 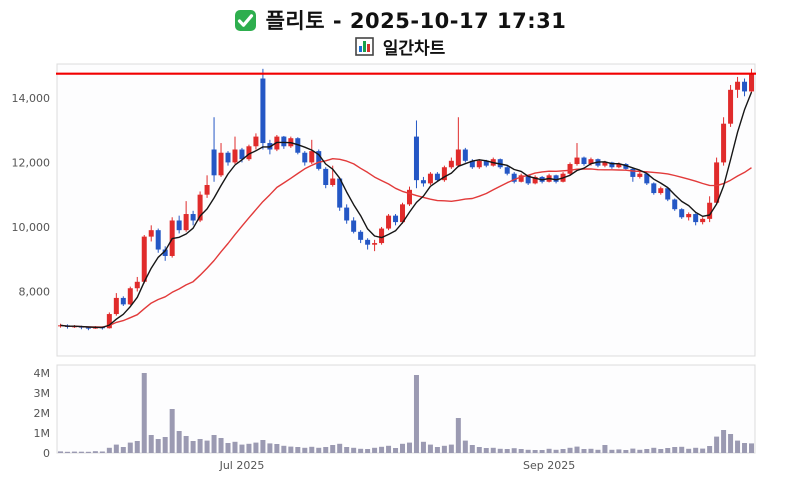 What do you see at coordinates (42, 433) in the screenshot?
I see `volume-y-tick-label: 1M` at bounding box center [42, 433].